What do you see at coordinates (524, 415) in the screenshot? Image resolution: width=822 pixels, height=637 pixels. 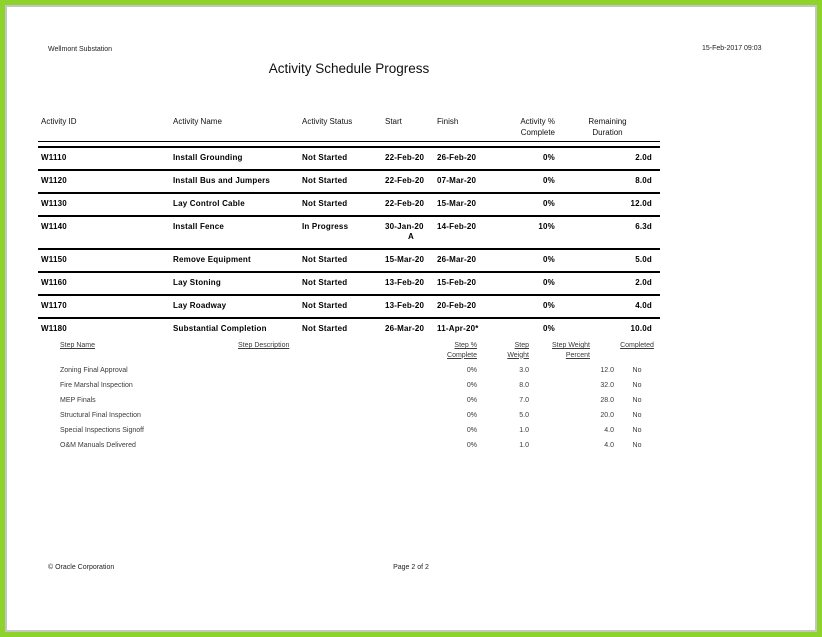 I see `step-weight-cell: 5.0` at bounding box center [524, 415].